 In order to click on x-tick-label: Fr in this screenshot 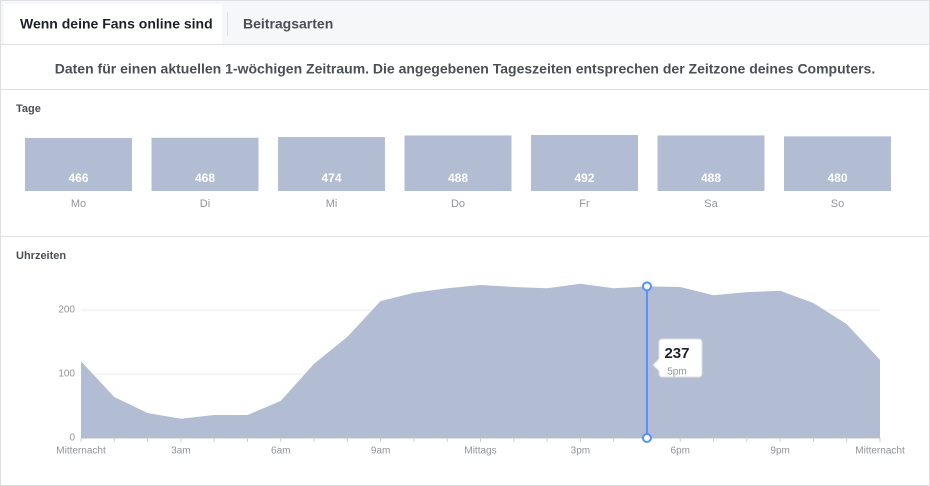, I will do `click(584, 204)`.